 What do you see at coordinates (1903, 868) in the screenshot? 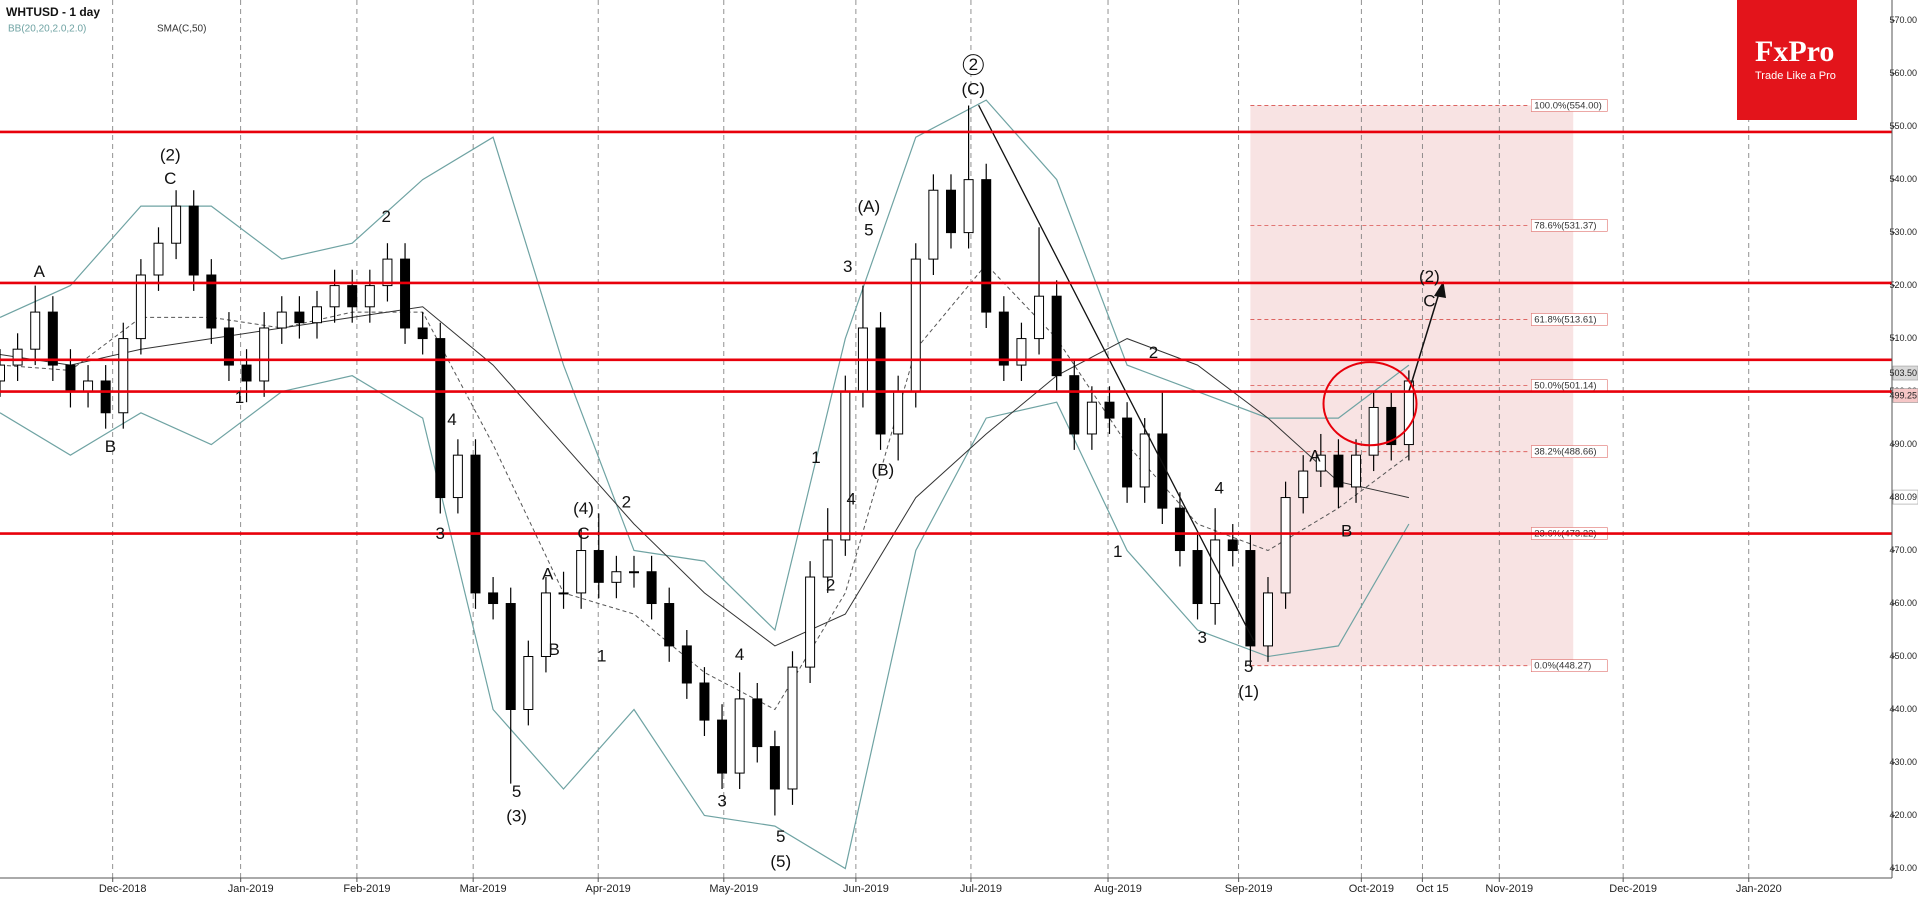
I see `y-tick-label: 410.00` at bounding box center [1903, 868].